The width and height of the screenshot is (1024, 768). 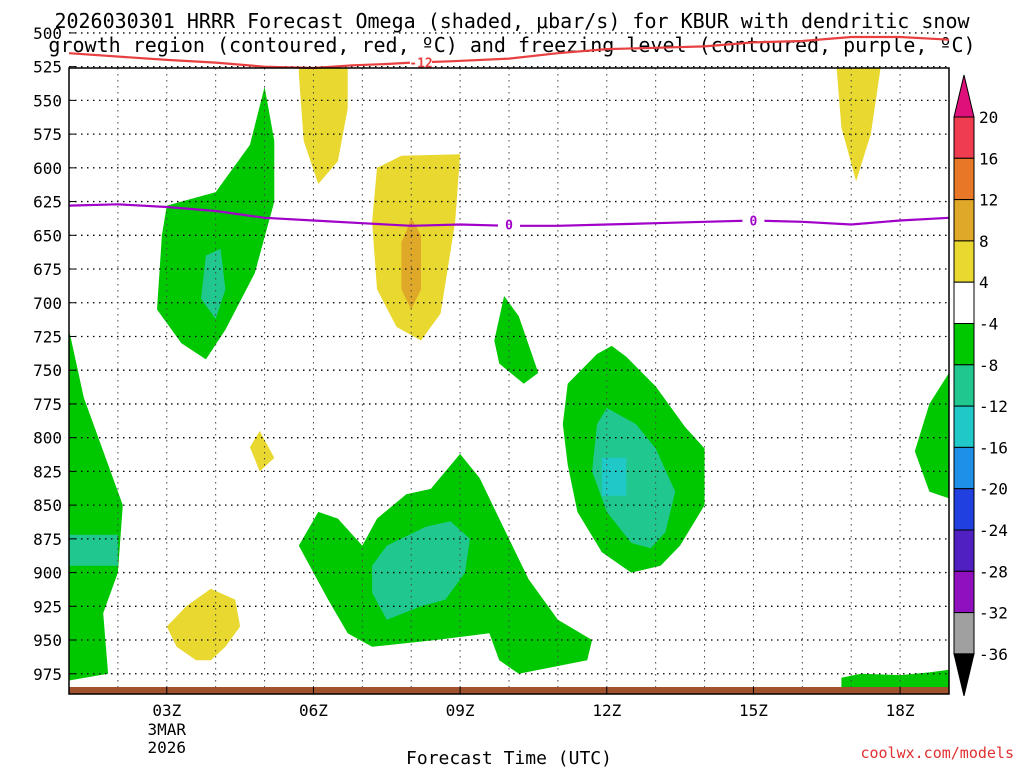 What do you see at coordinates (47, 33) in the screenshot?
I see `y-tick-label-500: 500` at bounding box center [47, 33].